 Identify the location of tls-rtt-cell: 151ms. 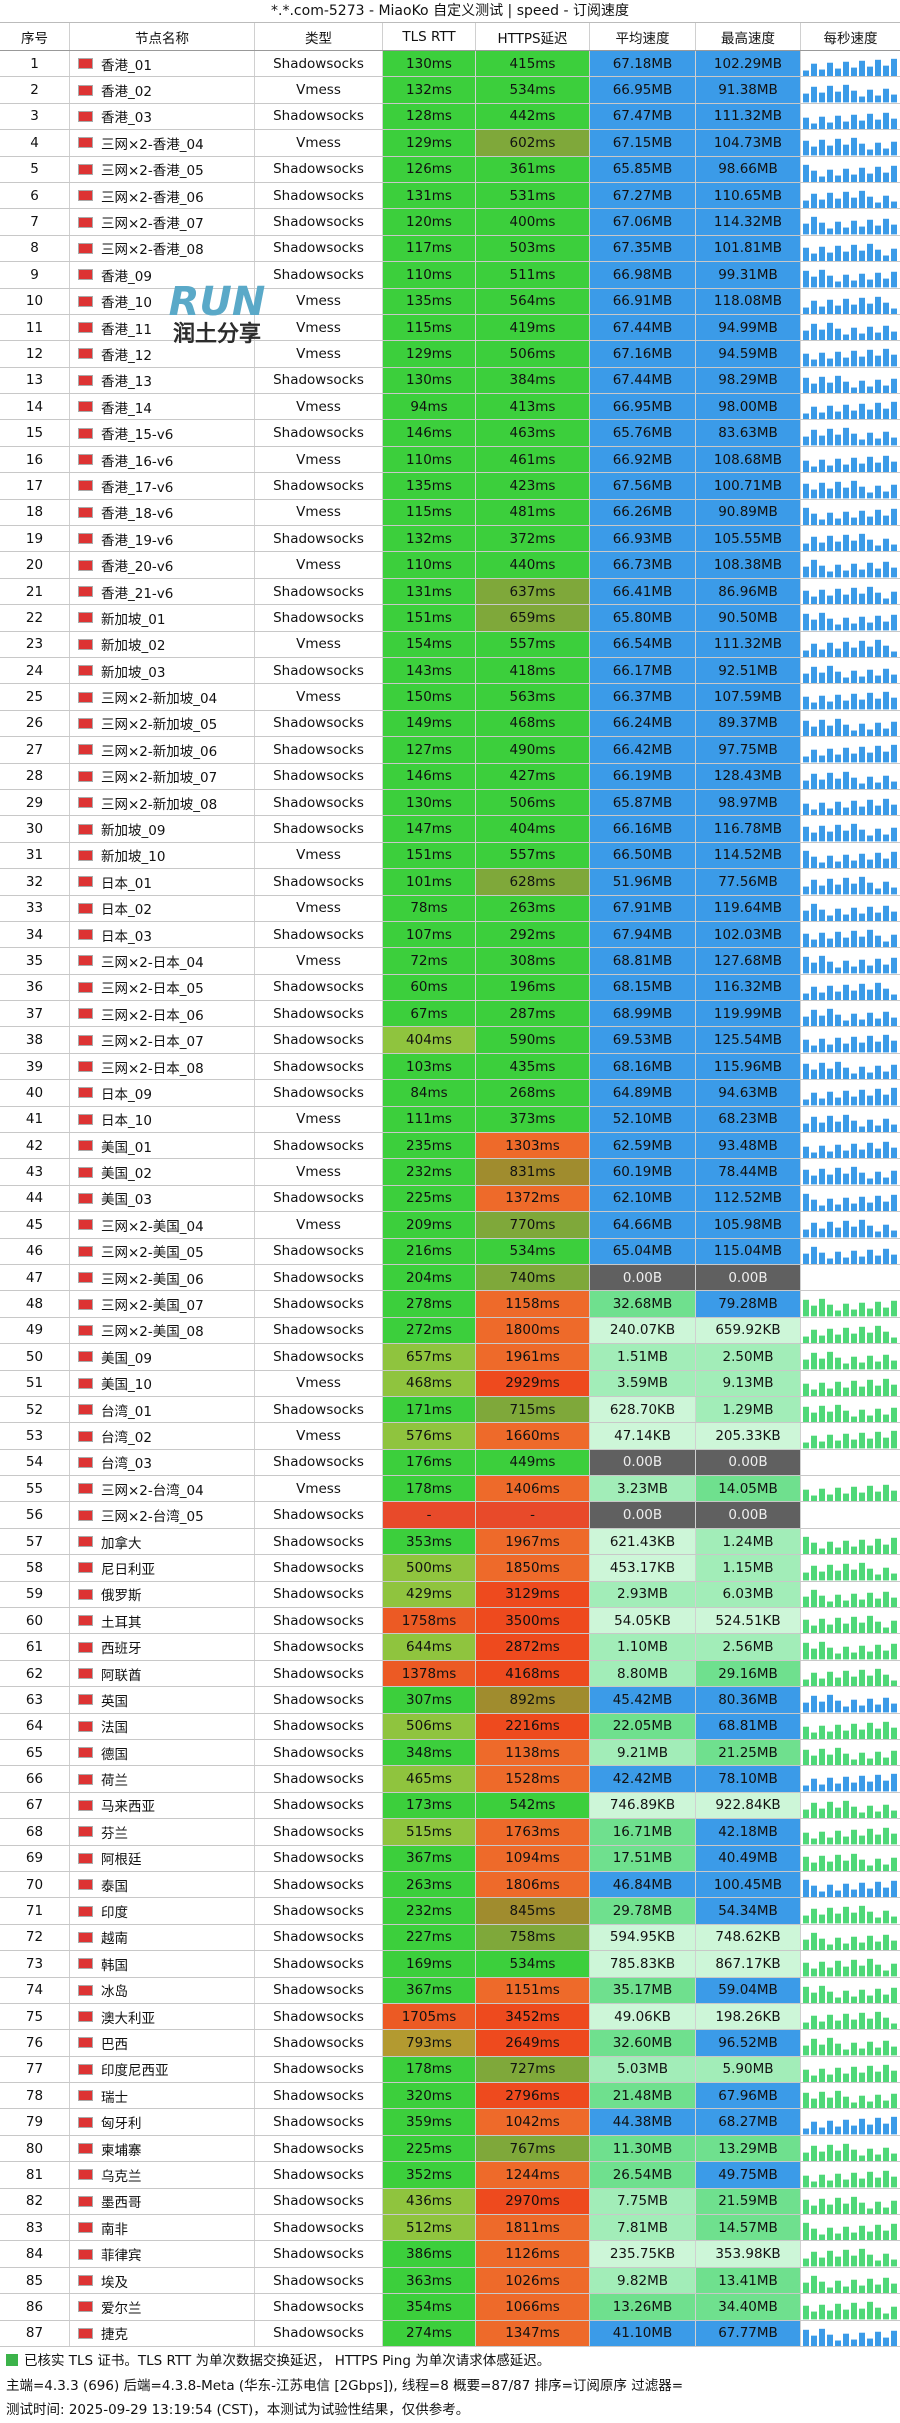
(429, 855).